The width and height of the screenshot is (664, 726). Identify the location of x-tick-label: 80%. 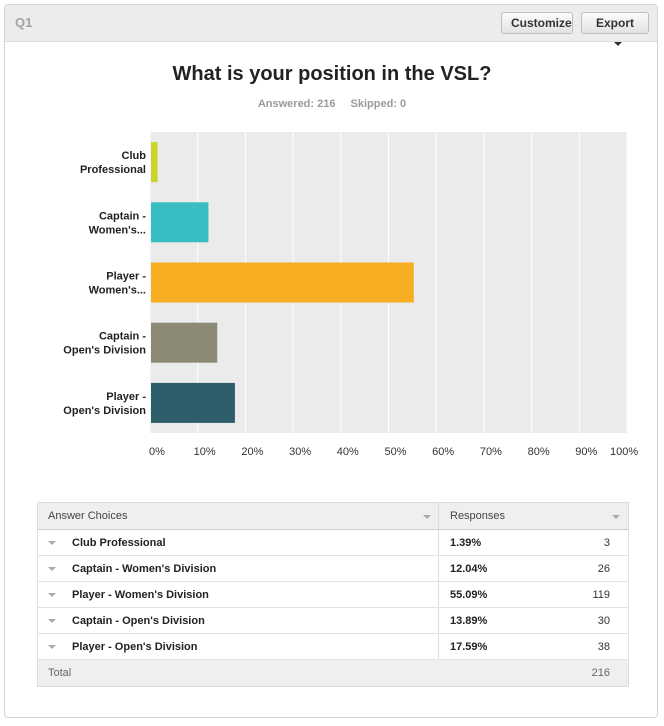
(539, 452).